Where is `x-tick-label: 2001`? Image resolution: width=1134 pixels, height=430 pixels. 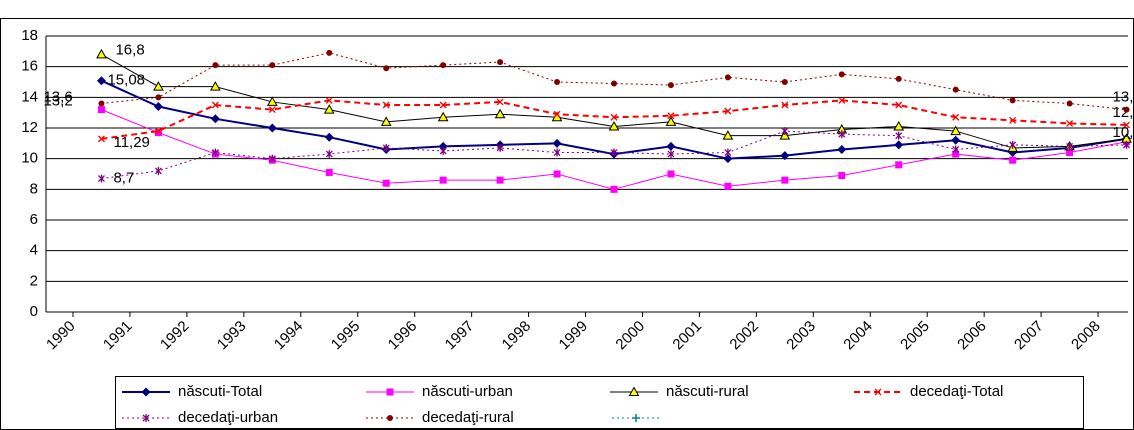
x-tick-label: 2001 is located at coordinates (687, 336).